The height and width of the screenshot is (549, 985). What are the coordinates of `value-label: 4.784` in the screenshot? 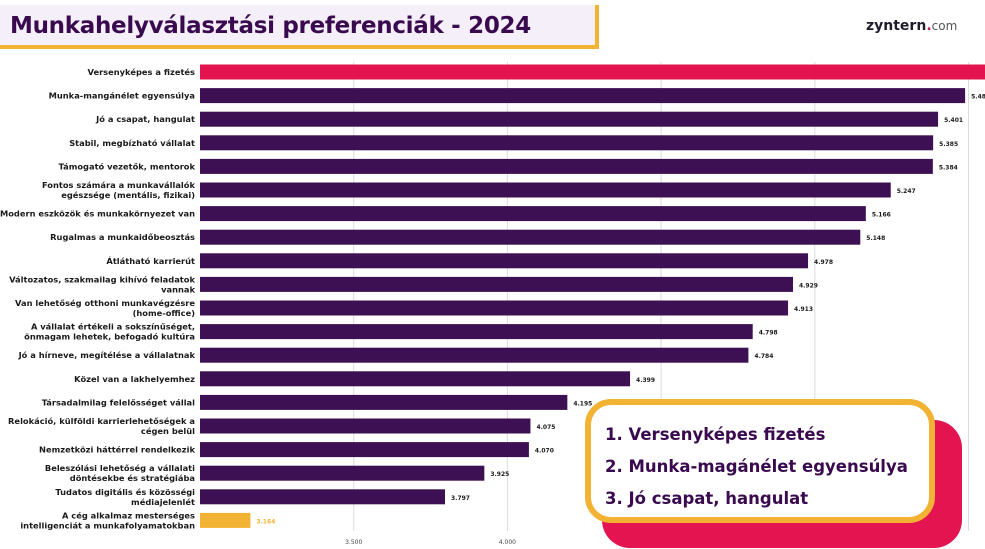 It's located at (763, 356).